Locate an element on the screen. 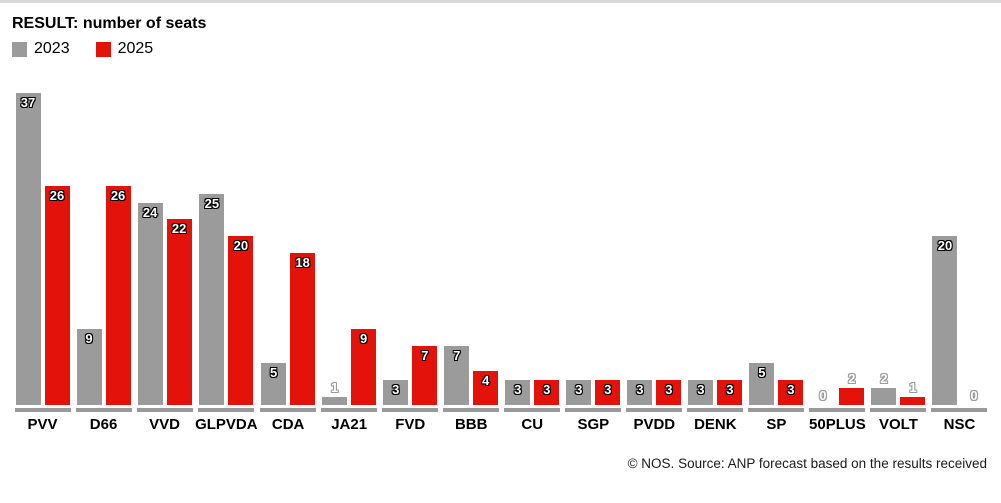 The image size is (1001, 503). value-label-2023-bbb: 7 is located at coordinates (457, 355).